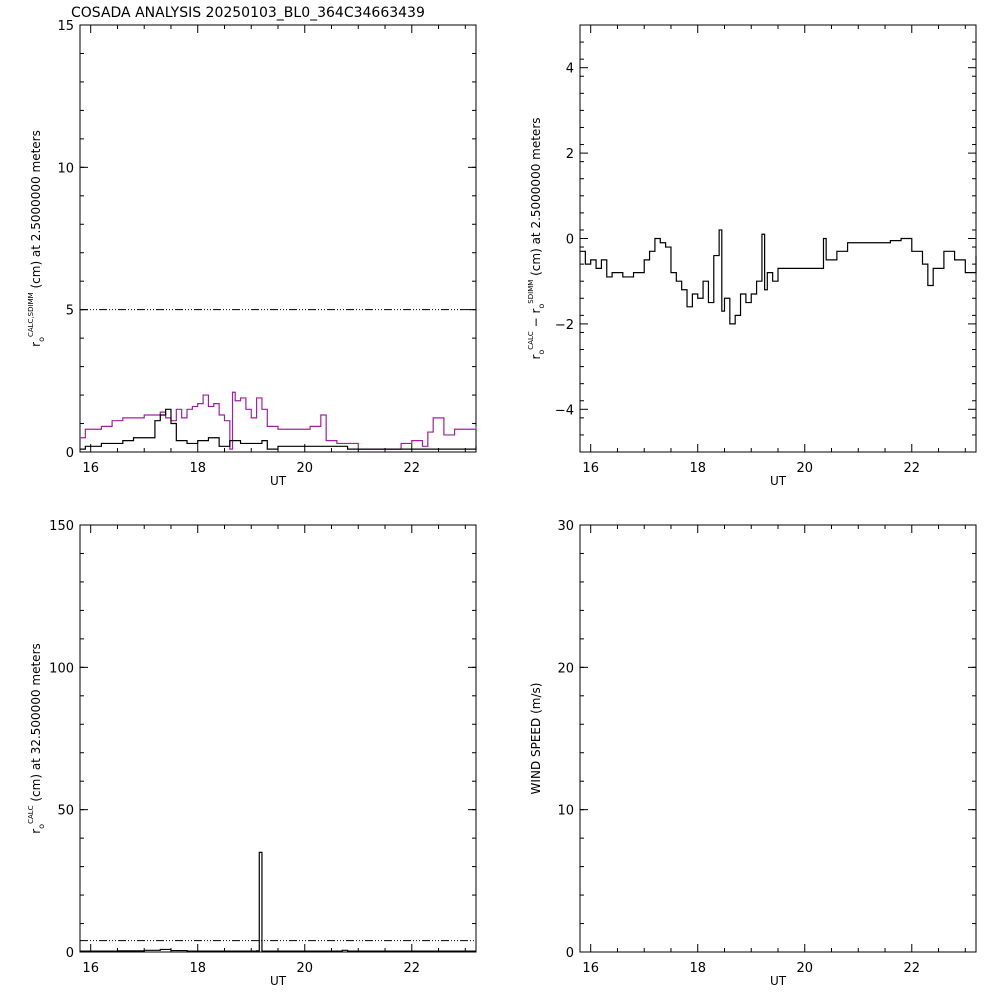  What do you see at coordinates (36, 738) in the screenshot?
I see `y-axis-label: roCALC (cm) at 32.500000 meters` at bounding box center [36, 738].